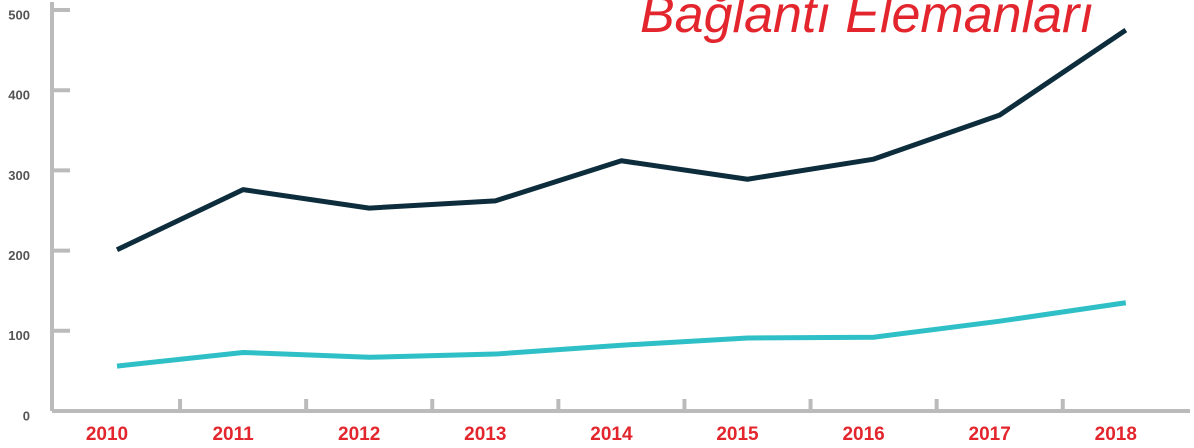  What do you see at coordinates (621, 334) in the screenshot?
I see `series-line` at bounding box center [621, 334].